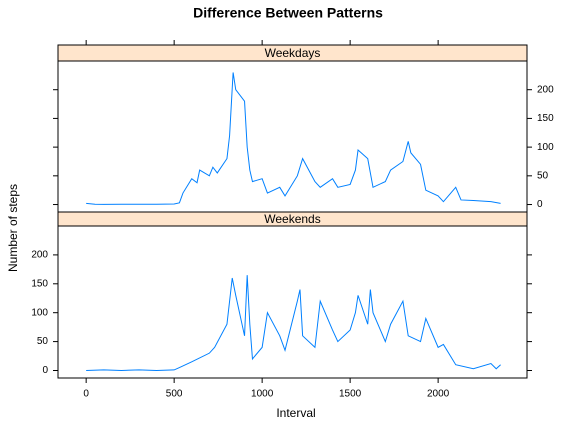  Describe the element at coordinates (295, 413) in the screenshot. I see `x-axis-label: Interval` at that location.